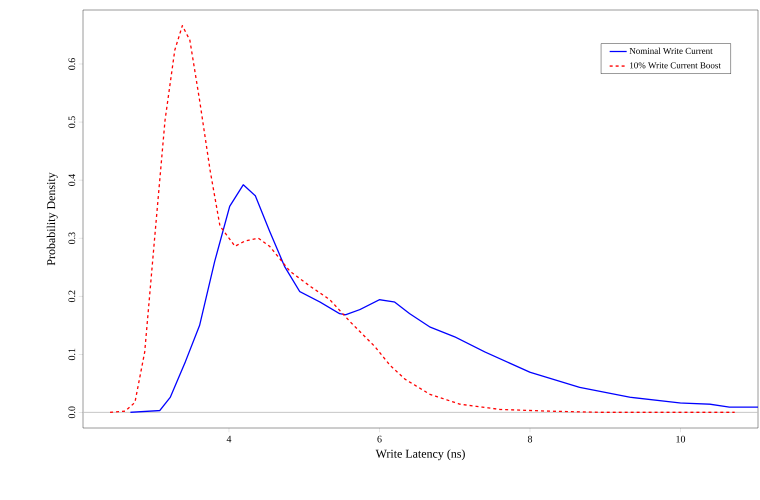 The image size is (760, 500). Describe the element at coordinates (675, 65) in the screenshot. I see `legend-label: 10% Write Current Boost` at that location.